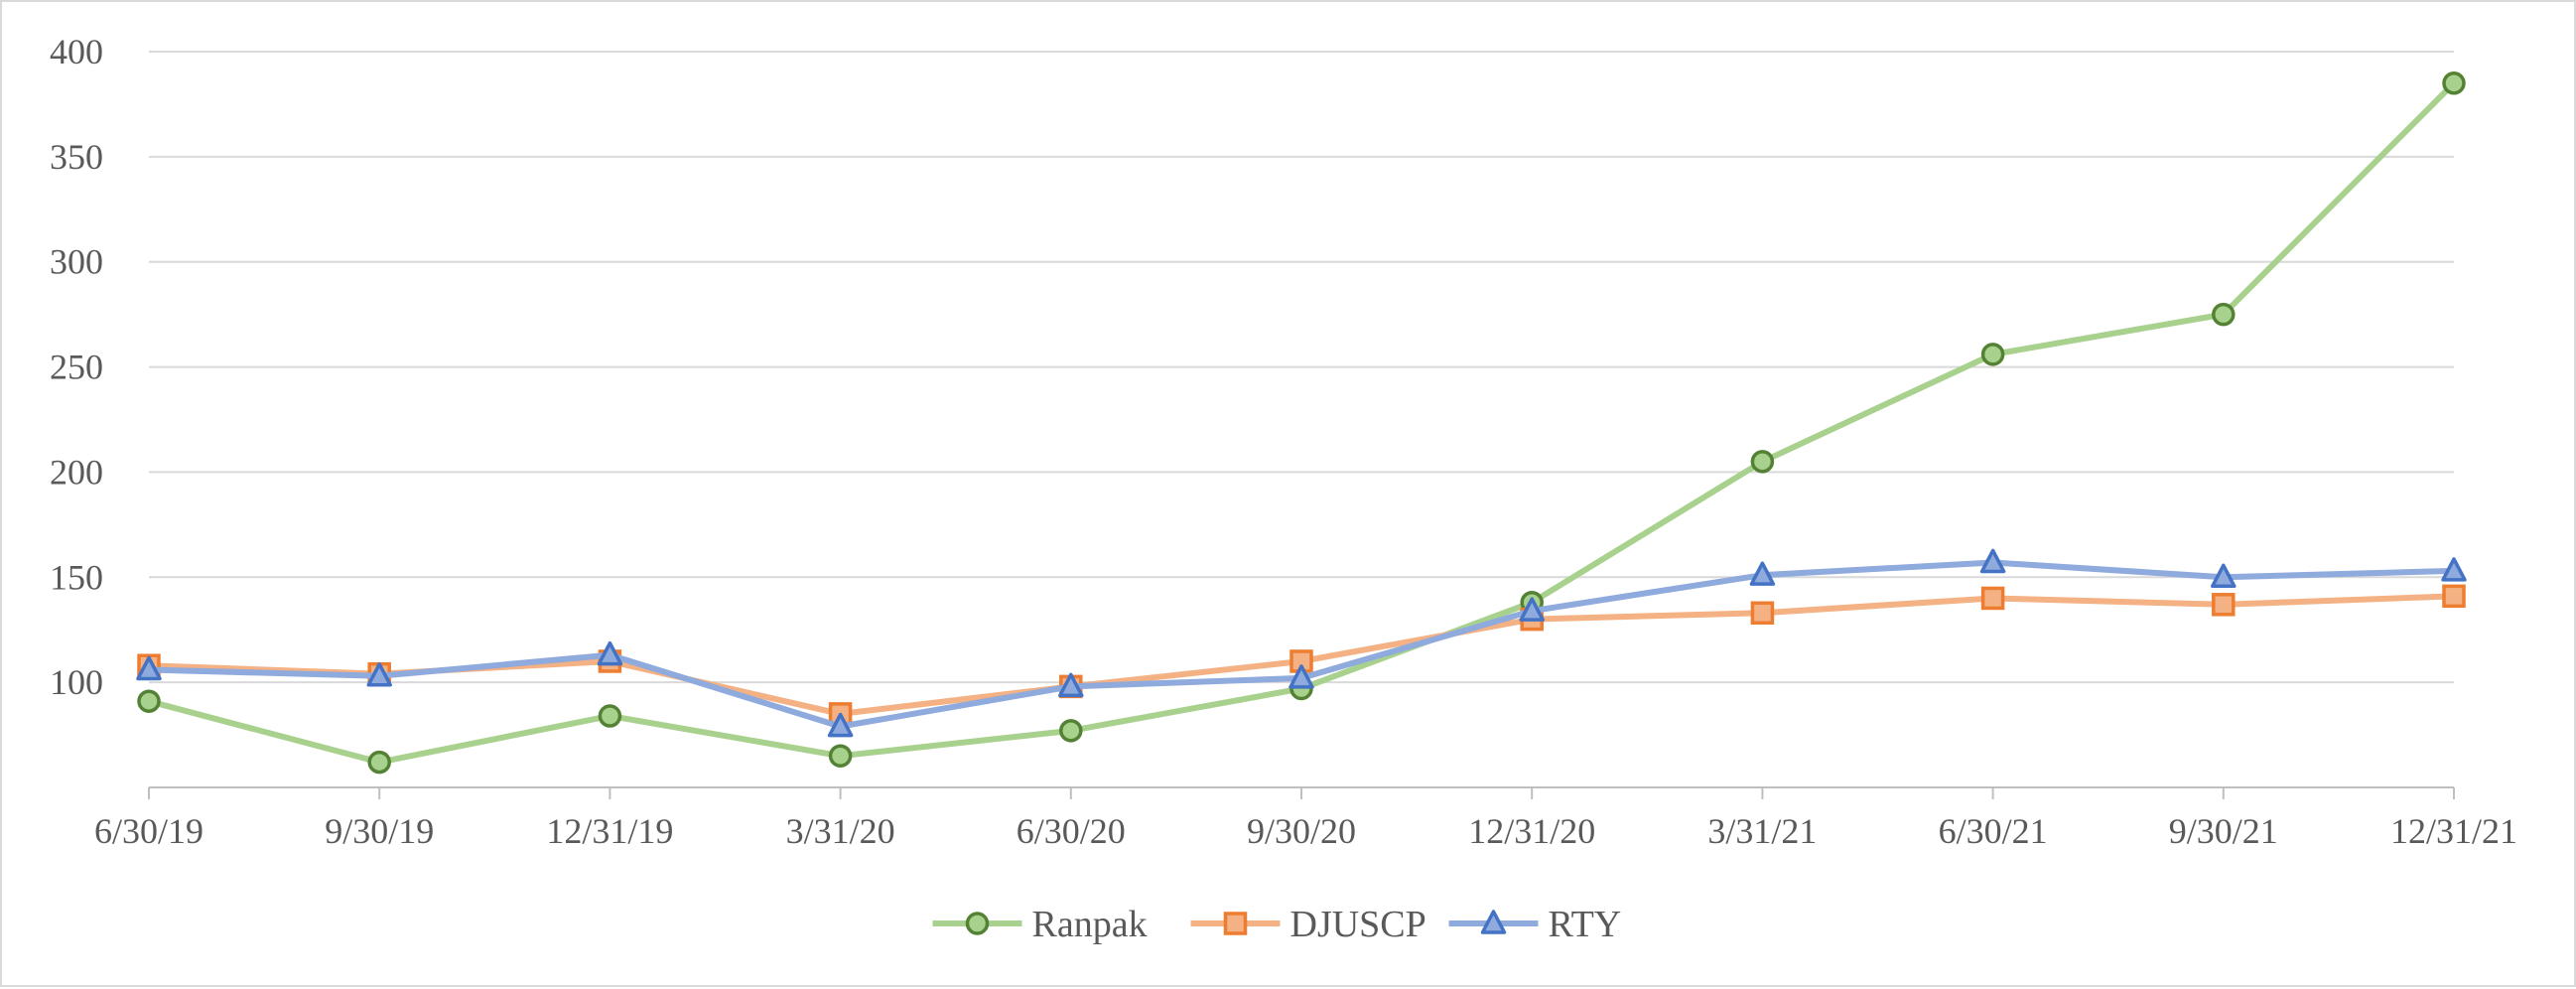 Image resolution: width=2576 pixels, height=989 pixels. What do you see at coordinates (840, 831) in the screenshot?
I see `x-tick-label: 3/31/20` at bounding box center [840, 831].